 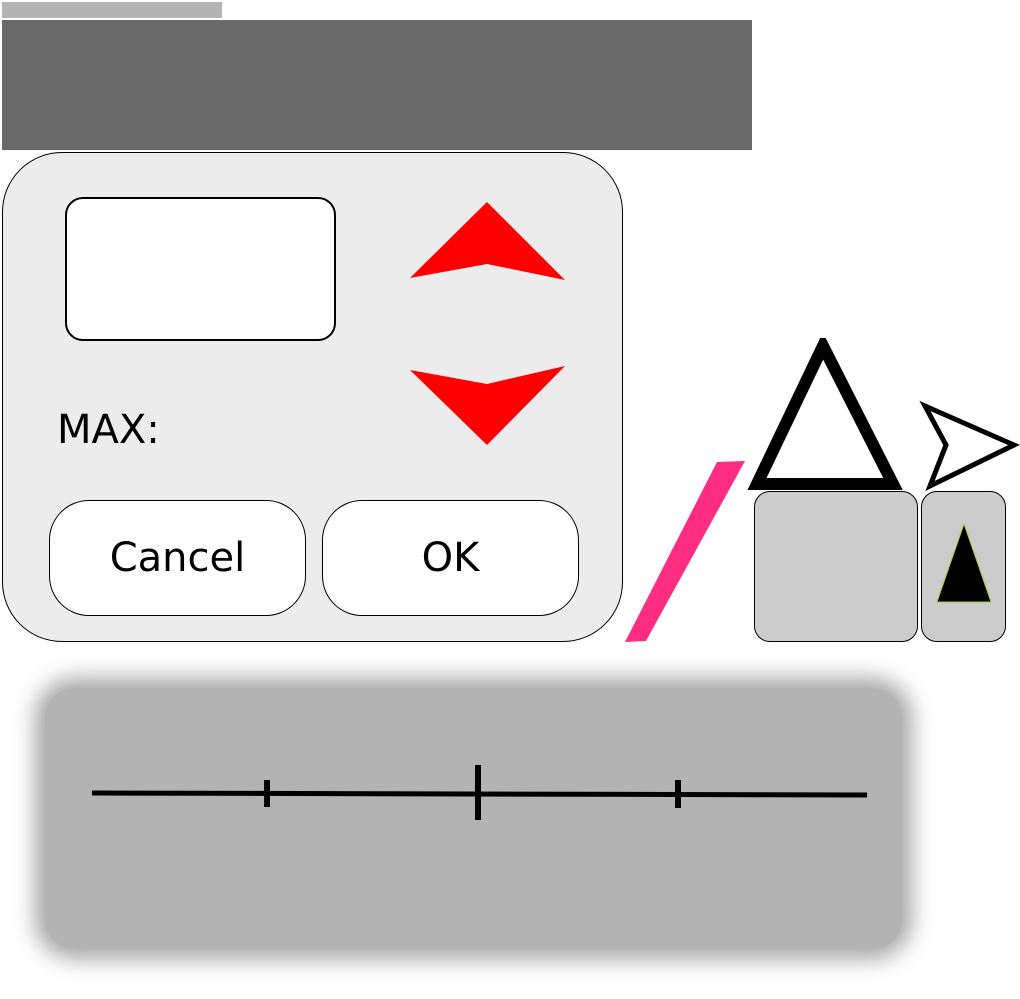 What do you see at coordinates (488, 406) in the screenshot?
I see `spin-down-icon` at bounding box center [488, 406].